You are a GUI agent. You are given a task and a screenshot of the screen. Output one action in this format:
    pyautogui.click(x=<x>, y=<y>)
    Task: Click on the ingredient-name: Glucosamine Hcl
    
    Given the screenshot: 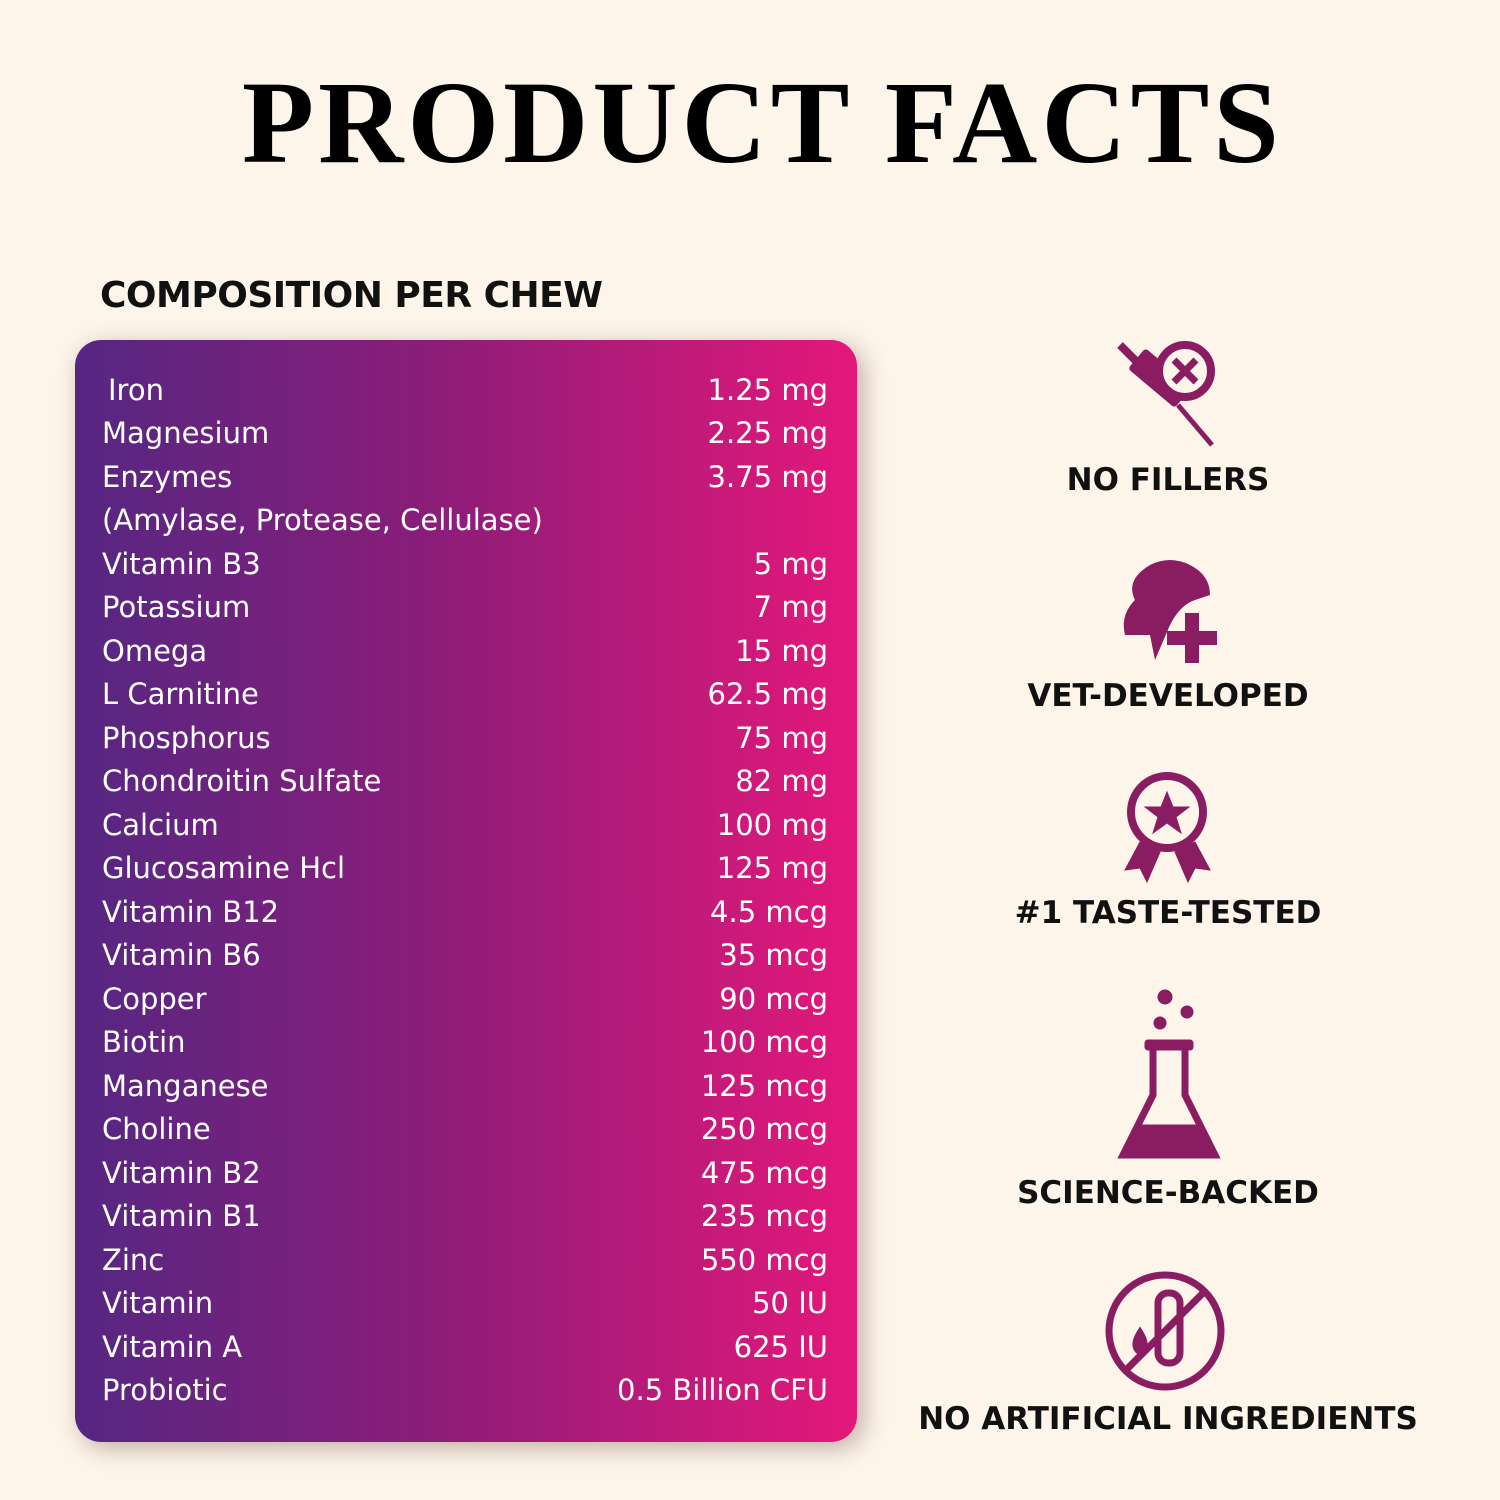 What is the action you would take?
    pyautogui.click(x=224, y=868)
    